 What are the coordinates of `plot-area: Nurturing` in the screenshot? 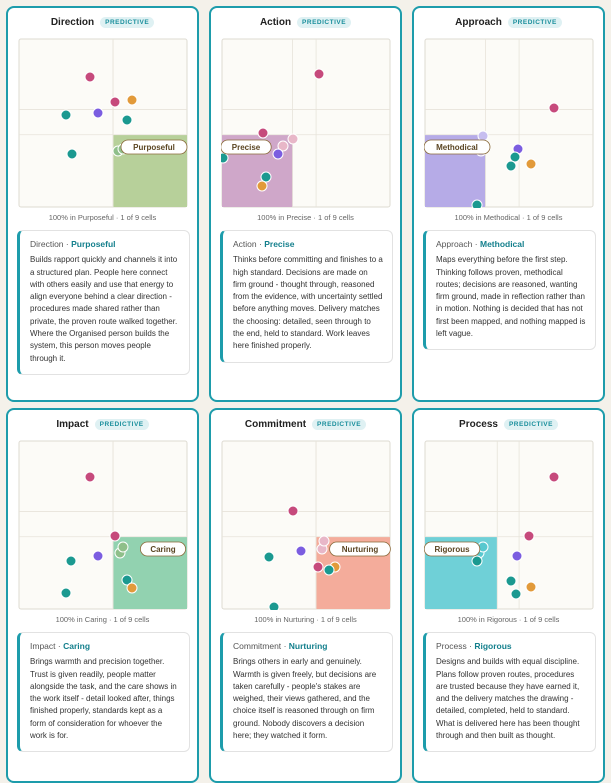 It's located at (306, 525).